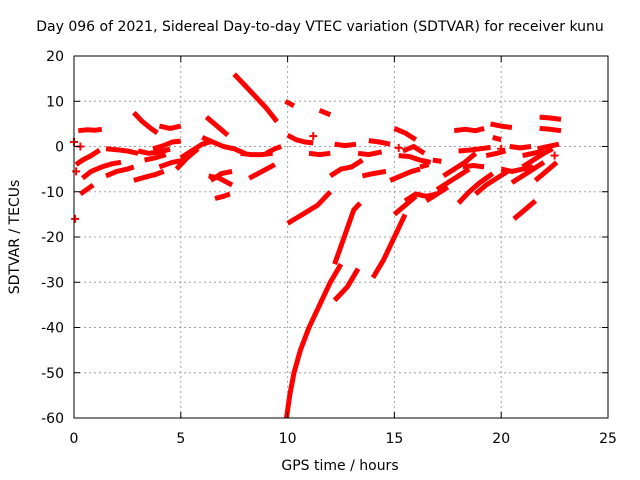 The height and width of the screenshot is (480, 640). Describe the element at coordinates (339, 466) in the screenshot. I see `x-axis-label: GPS time / hours` at that location.